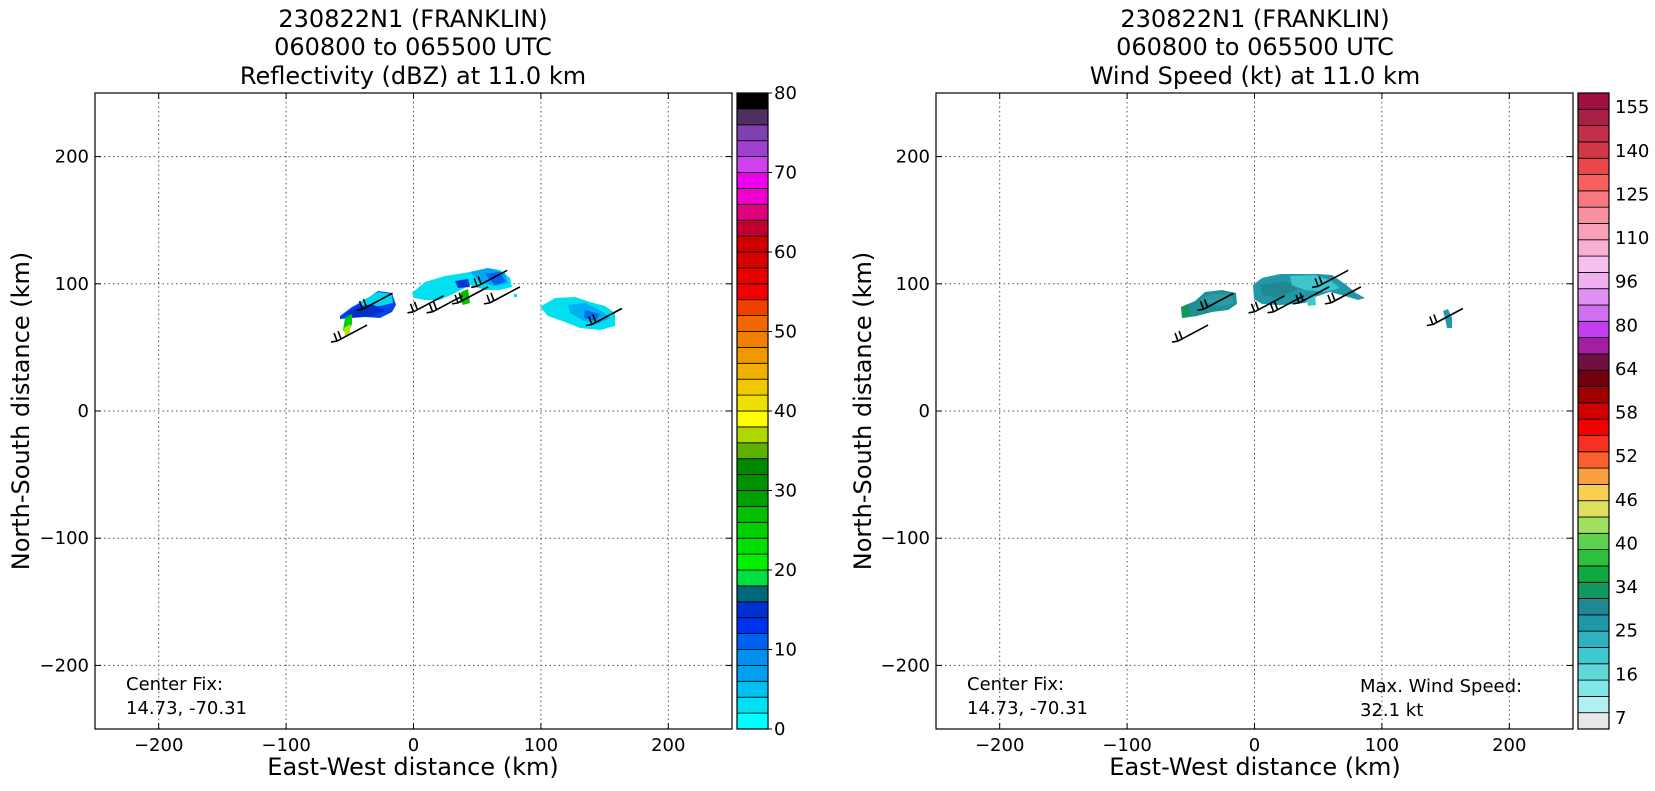 The image size is (1655, 791). What do you see at coordinates (1632, 194) in the screenshot?
I see `colorbar-tick-label: 125` at bounding box center [1632, 194].